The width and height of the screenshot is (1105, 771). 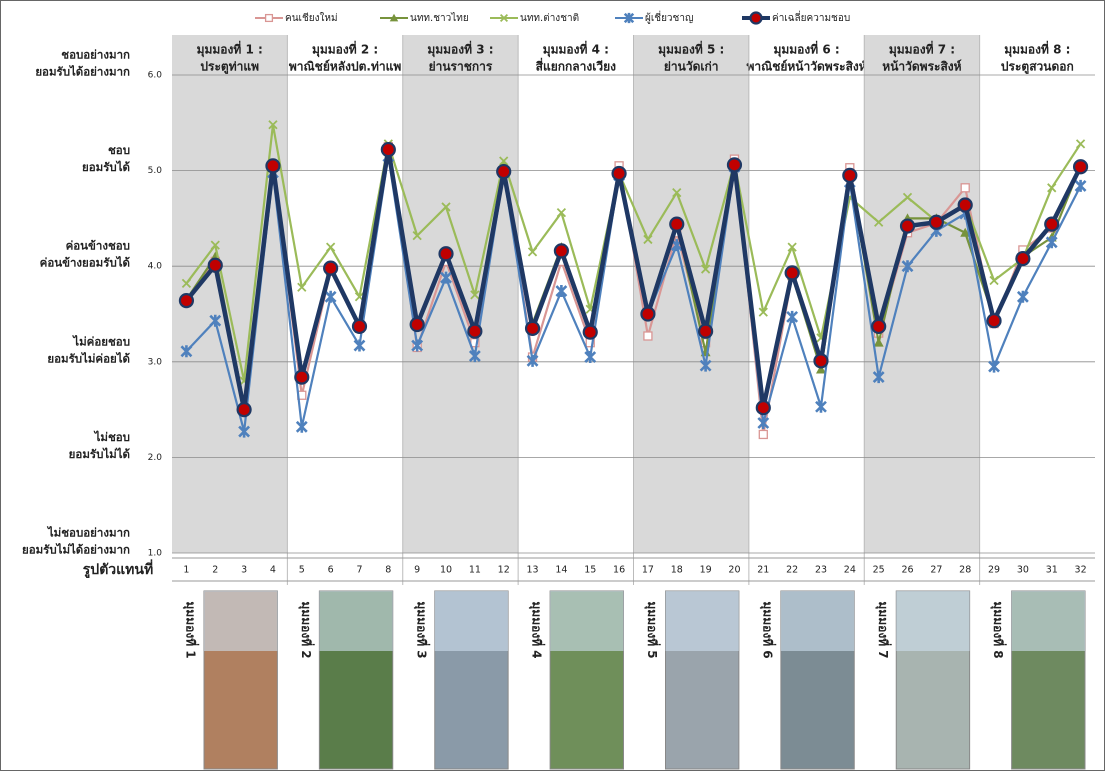 I want to click on photo-label: มุมมองที่ 4, so click(x=537, y=629).